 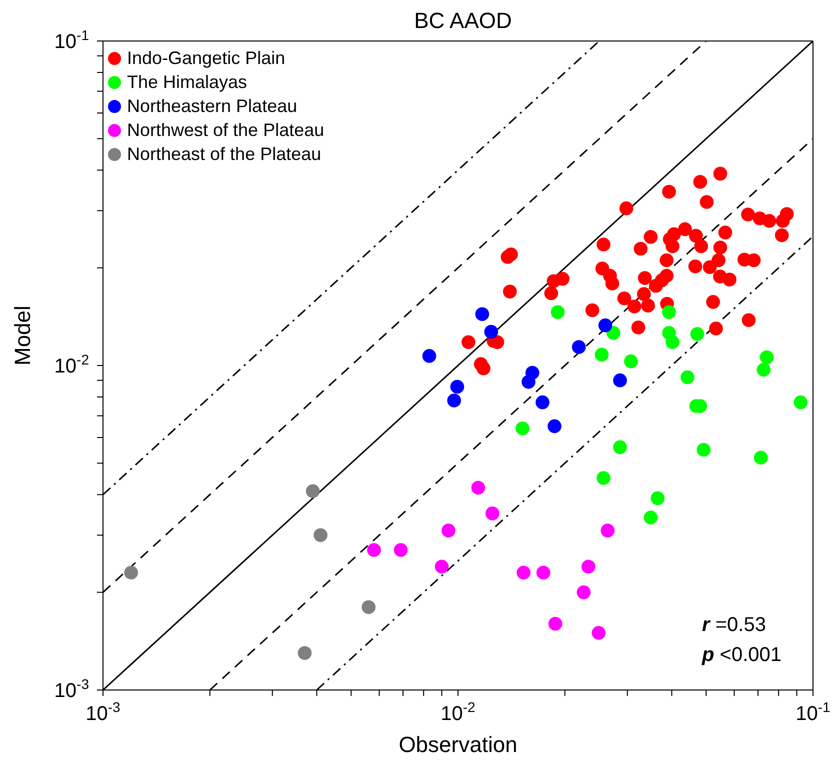 What do you see at coordinates (458, 712) in the screenshot?
I see `x-tick-label: 10$^{-2}$` at bounding box center [458, 712].